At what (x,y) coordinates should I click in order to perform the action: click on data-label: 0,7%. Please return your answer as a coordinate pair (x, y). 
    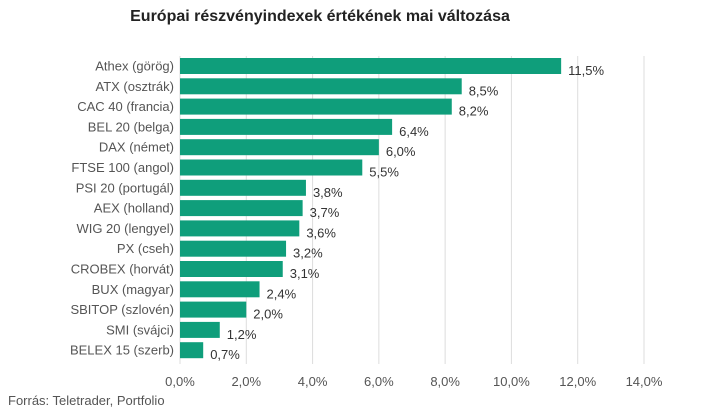
    Looking at the image, I should click on (225, 354).